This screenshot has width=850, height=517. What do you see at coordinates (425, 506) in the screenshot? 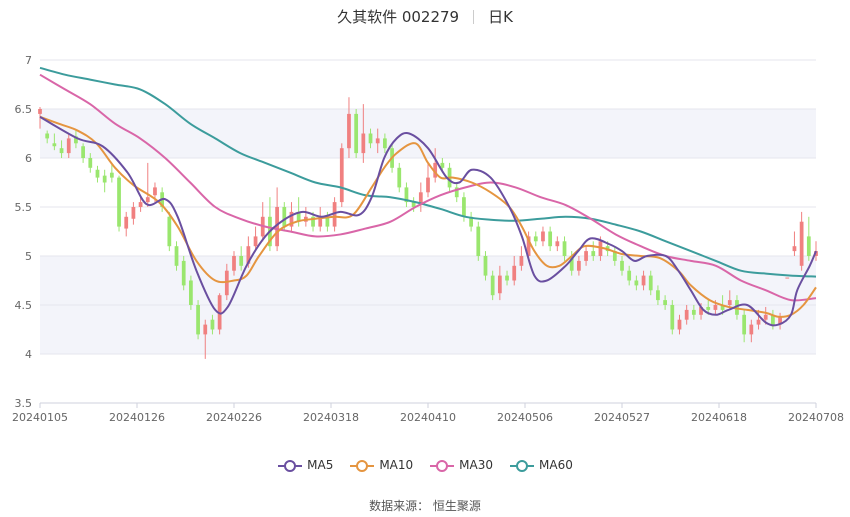
I see `data-source: 数据来源： 恒生聚源` at bounding box center [425, 506].